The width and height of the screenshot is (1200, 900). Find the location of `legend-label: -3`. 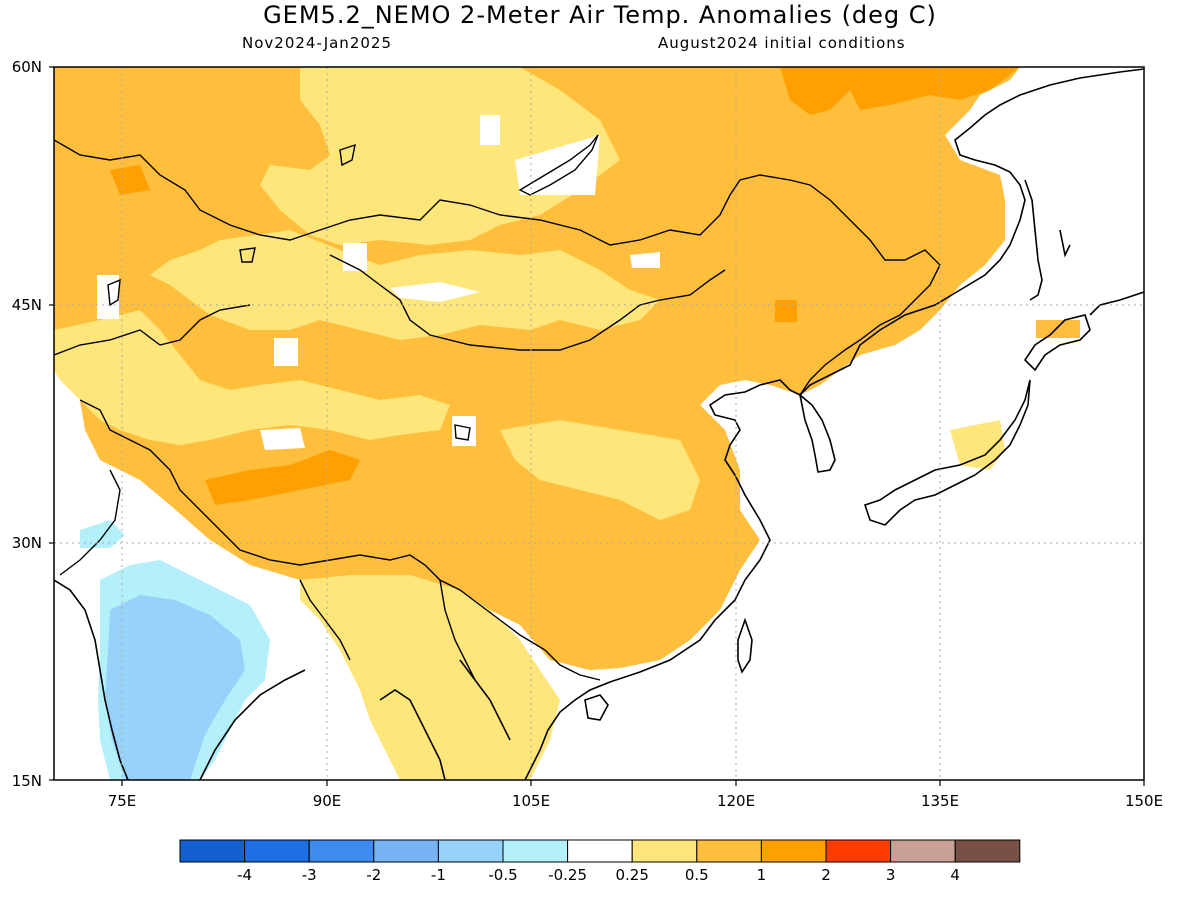

legend-label: -3 is located at coordinates (309, 875).